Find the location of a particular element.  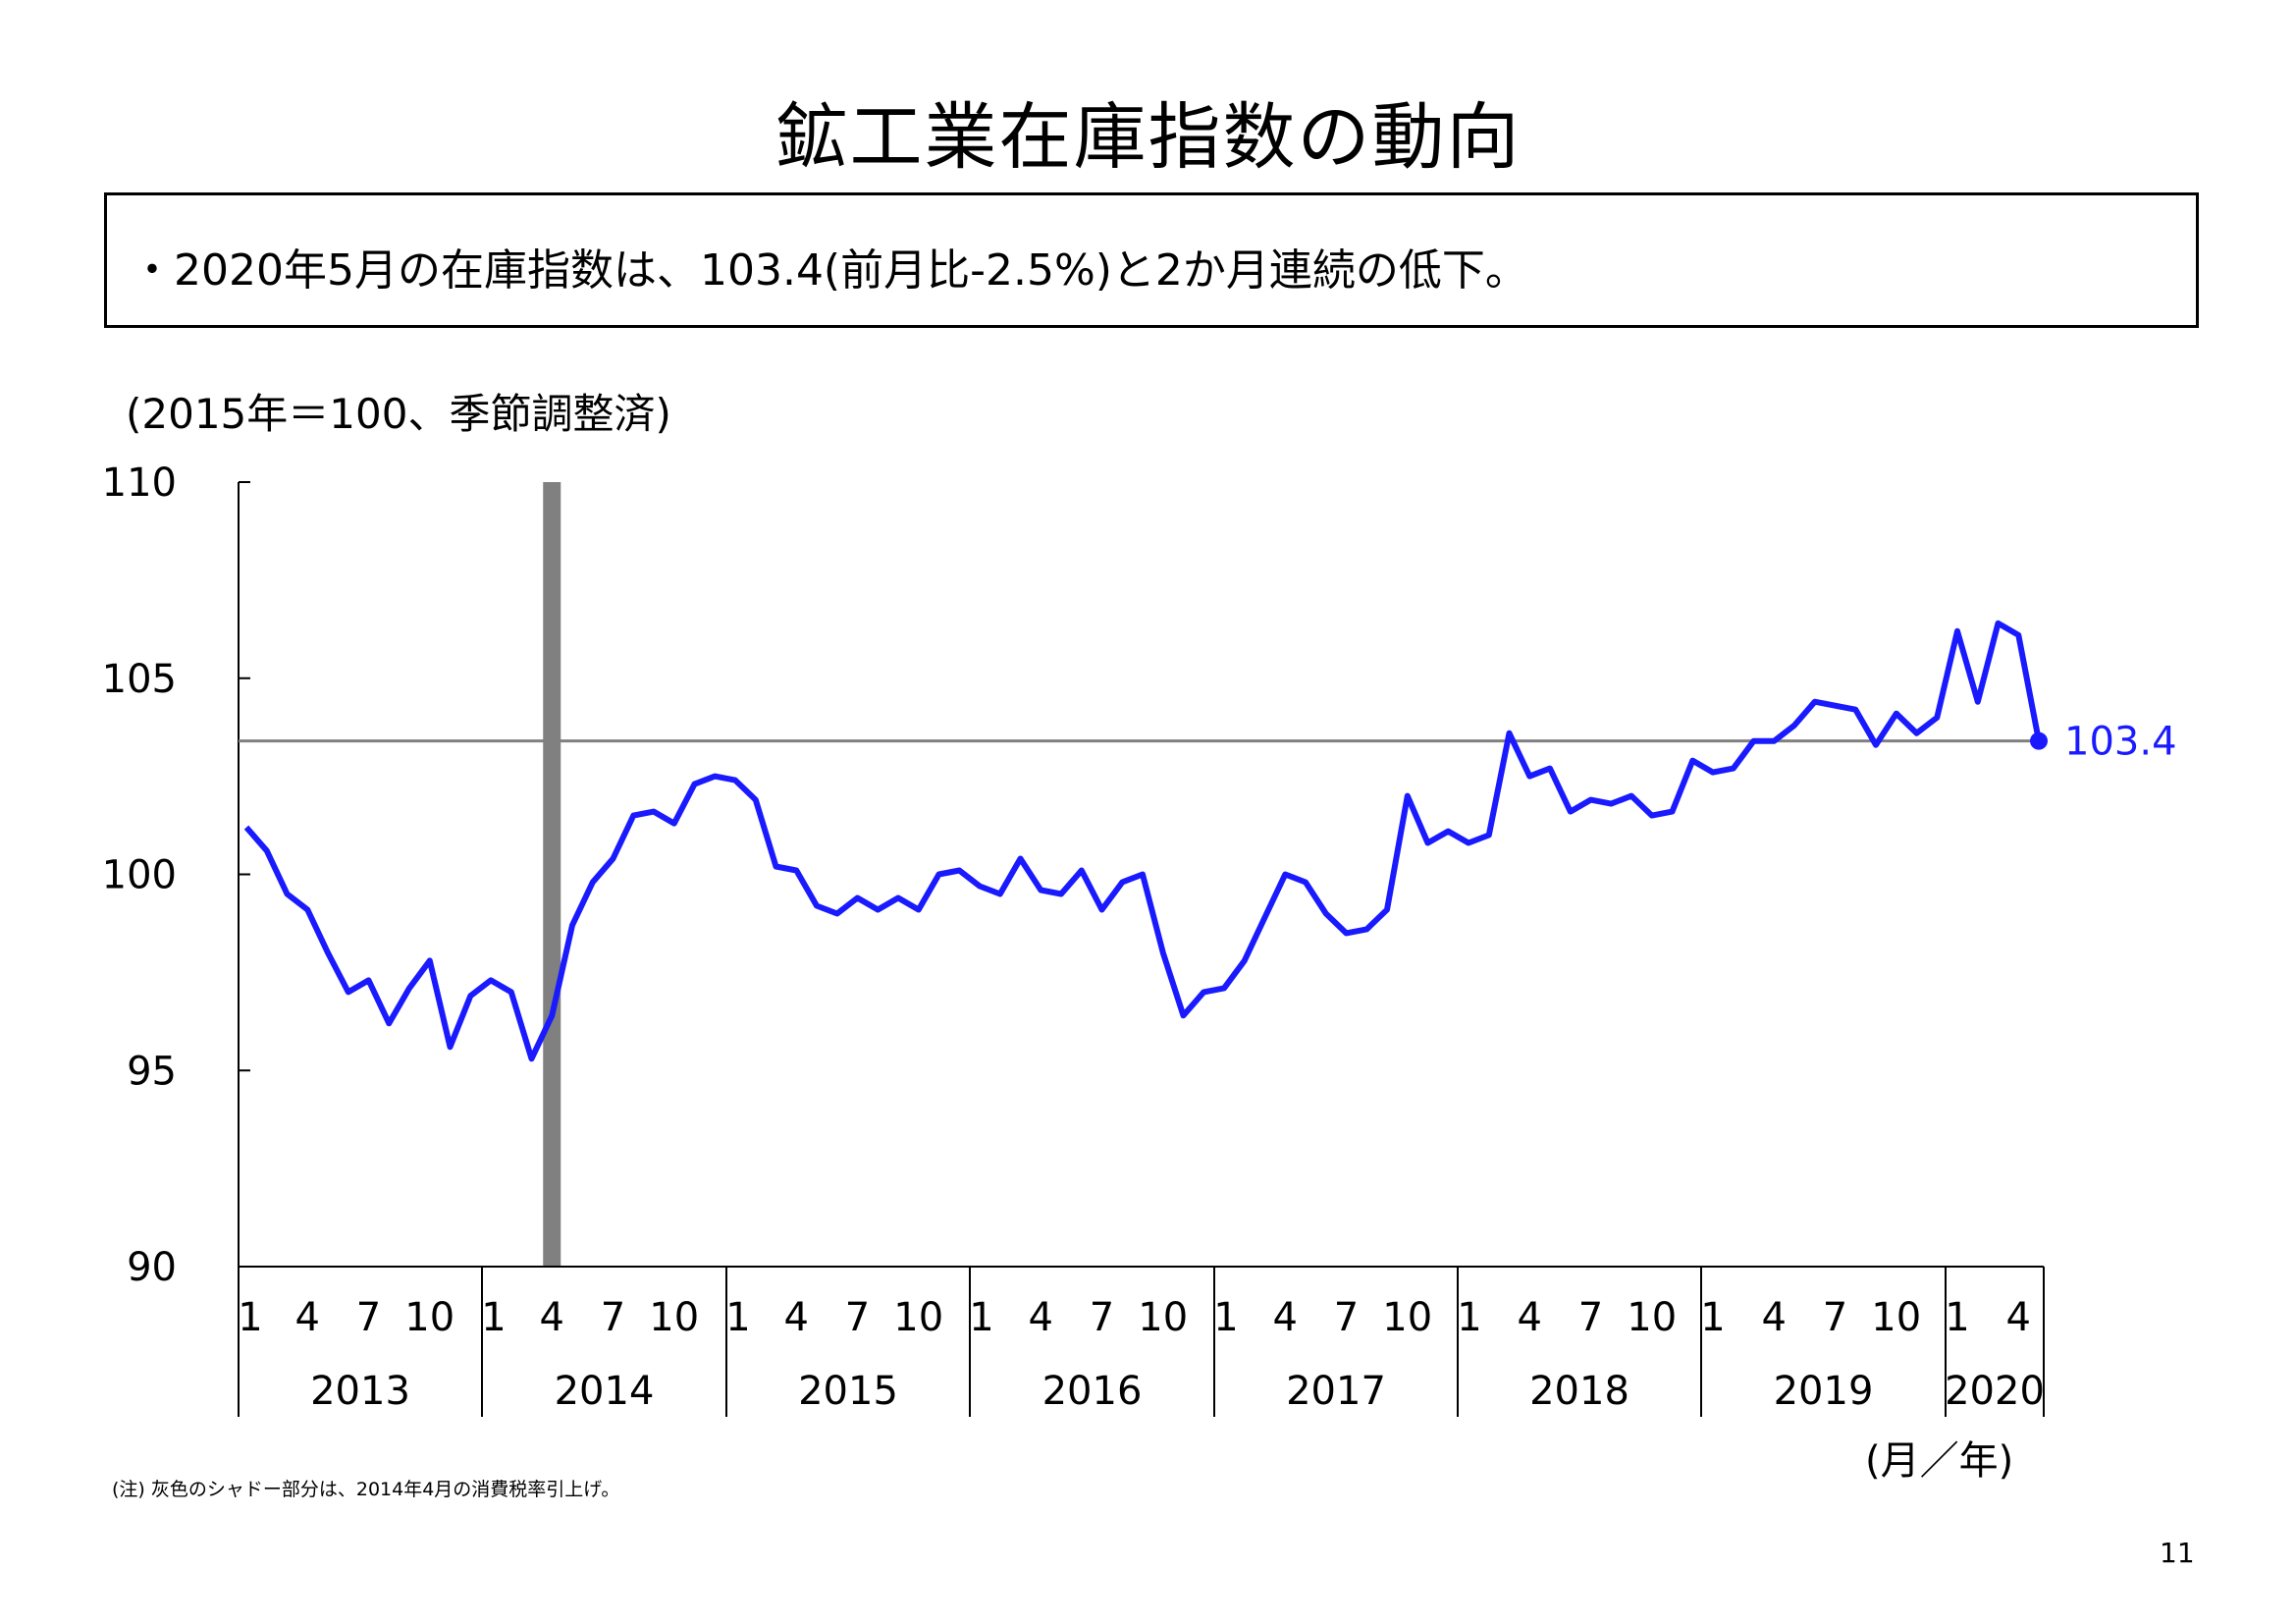

x-tick-label-2015-4: 4 is located at coordinates (796, 1317).